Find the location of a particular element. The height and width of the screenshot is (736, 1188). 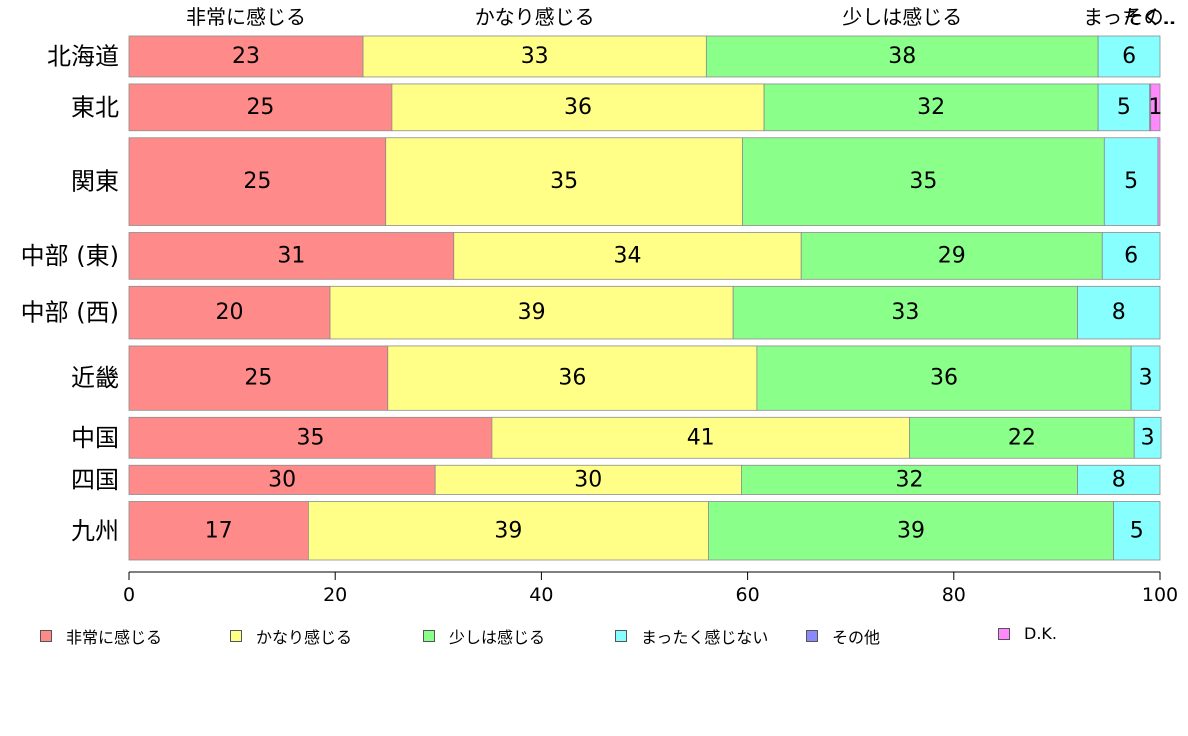

legend-item: かなり感じる is located at coordinates (291, 636).